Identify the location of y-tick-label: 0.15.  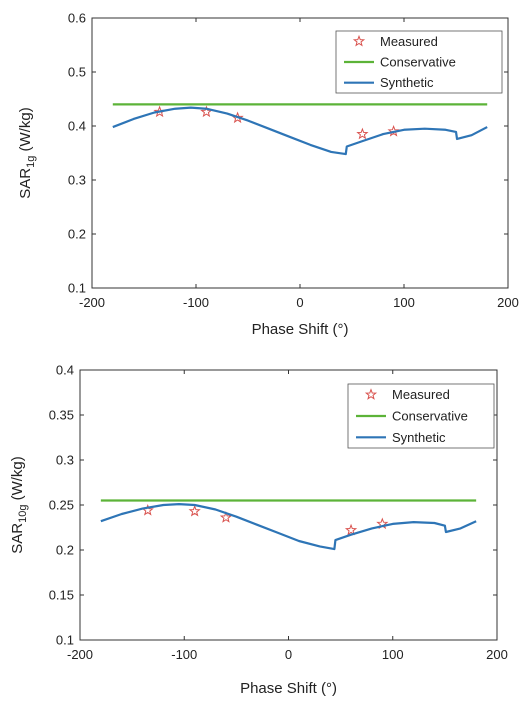
(61, 595).